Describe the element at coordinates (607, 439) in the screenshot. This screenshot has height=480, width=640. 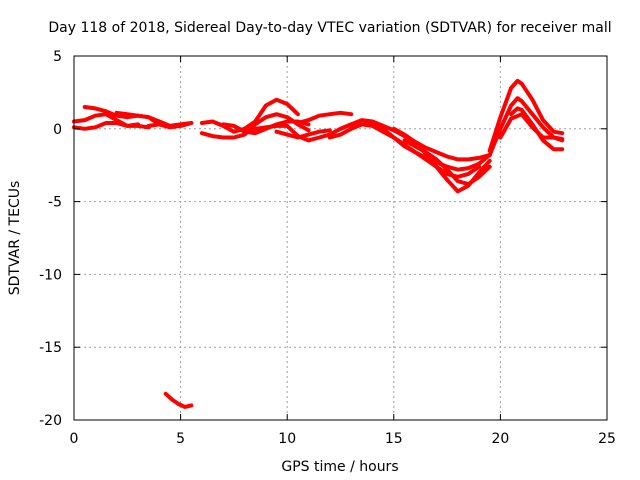
I see `x-tick-label: 25` at that location.